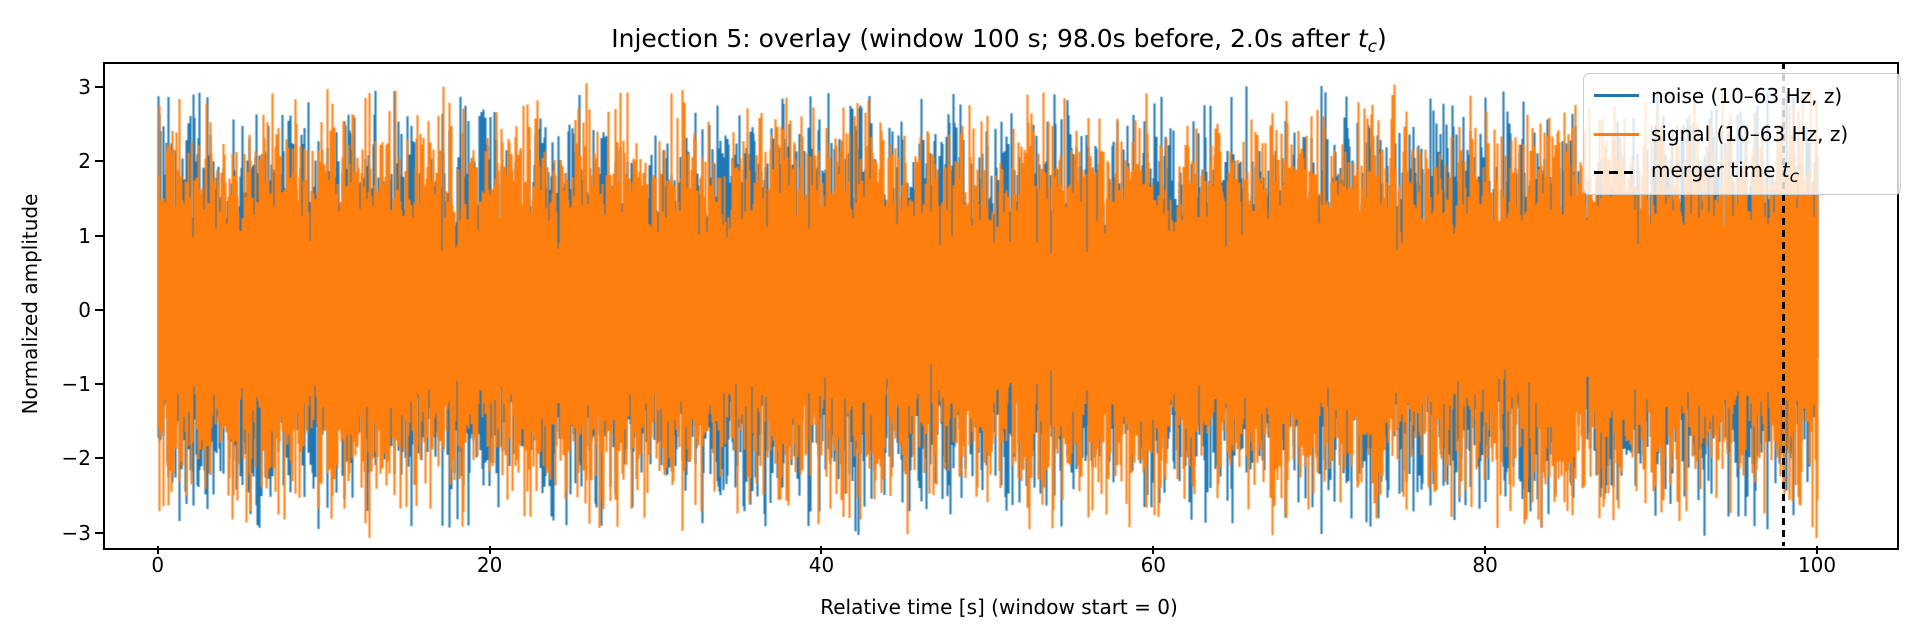 The height and width of the screenshot is (640, 1920). Describe the element at coordinates (1794, 177) in the screenshot. I see `legend-math-sub: c` at that location.